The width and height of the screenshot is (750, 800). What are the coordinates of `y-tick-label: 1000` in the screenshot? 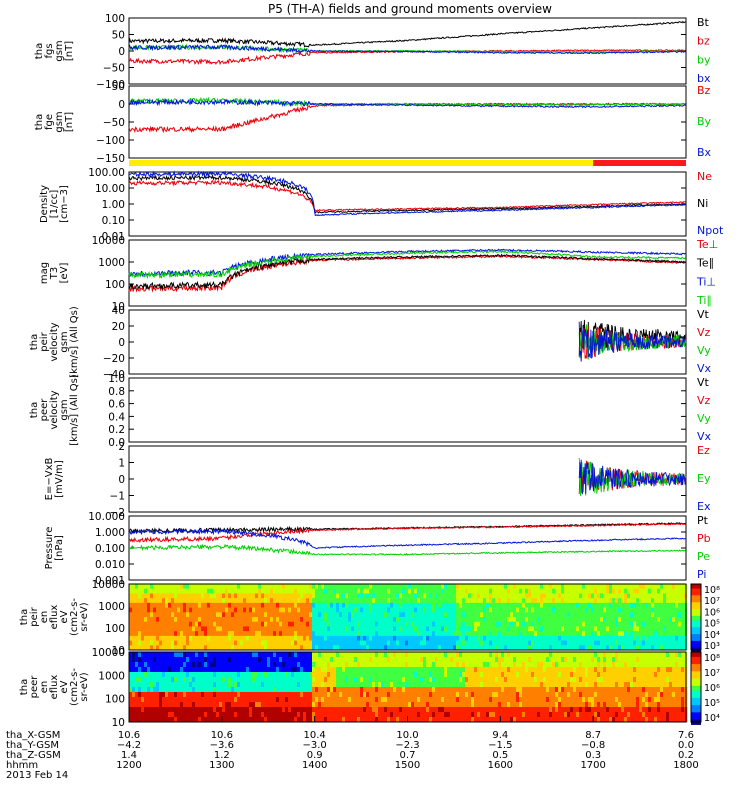 It's located at (111, 676).